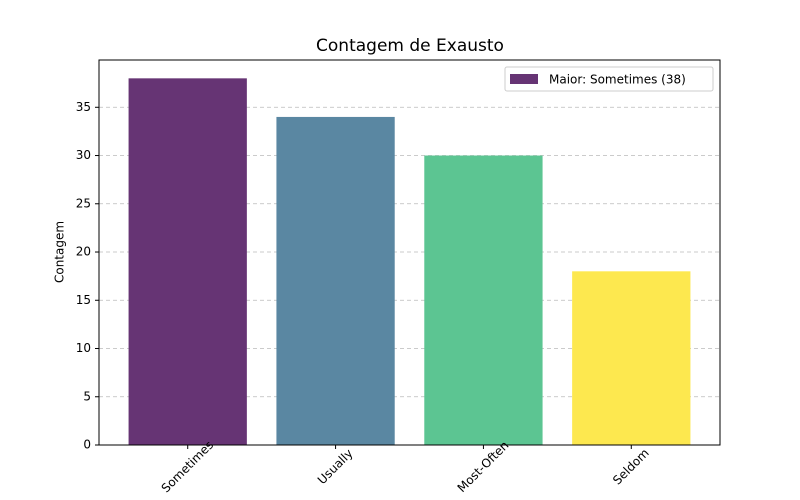 This screenshot has height=500, width=800. What do you see at coordinates (87, 396) in the screenshot?
I see `y-tick-label: 5` at bounding box center [87, 396].